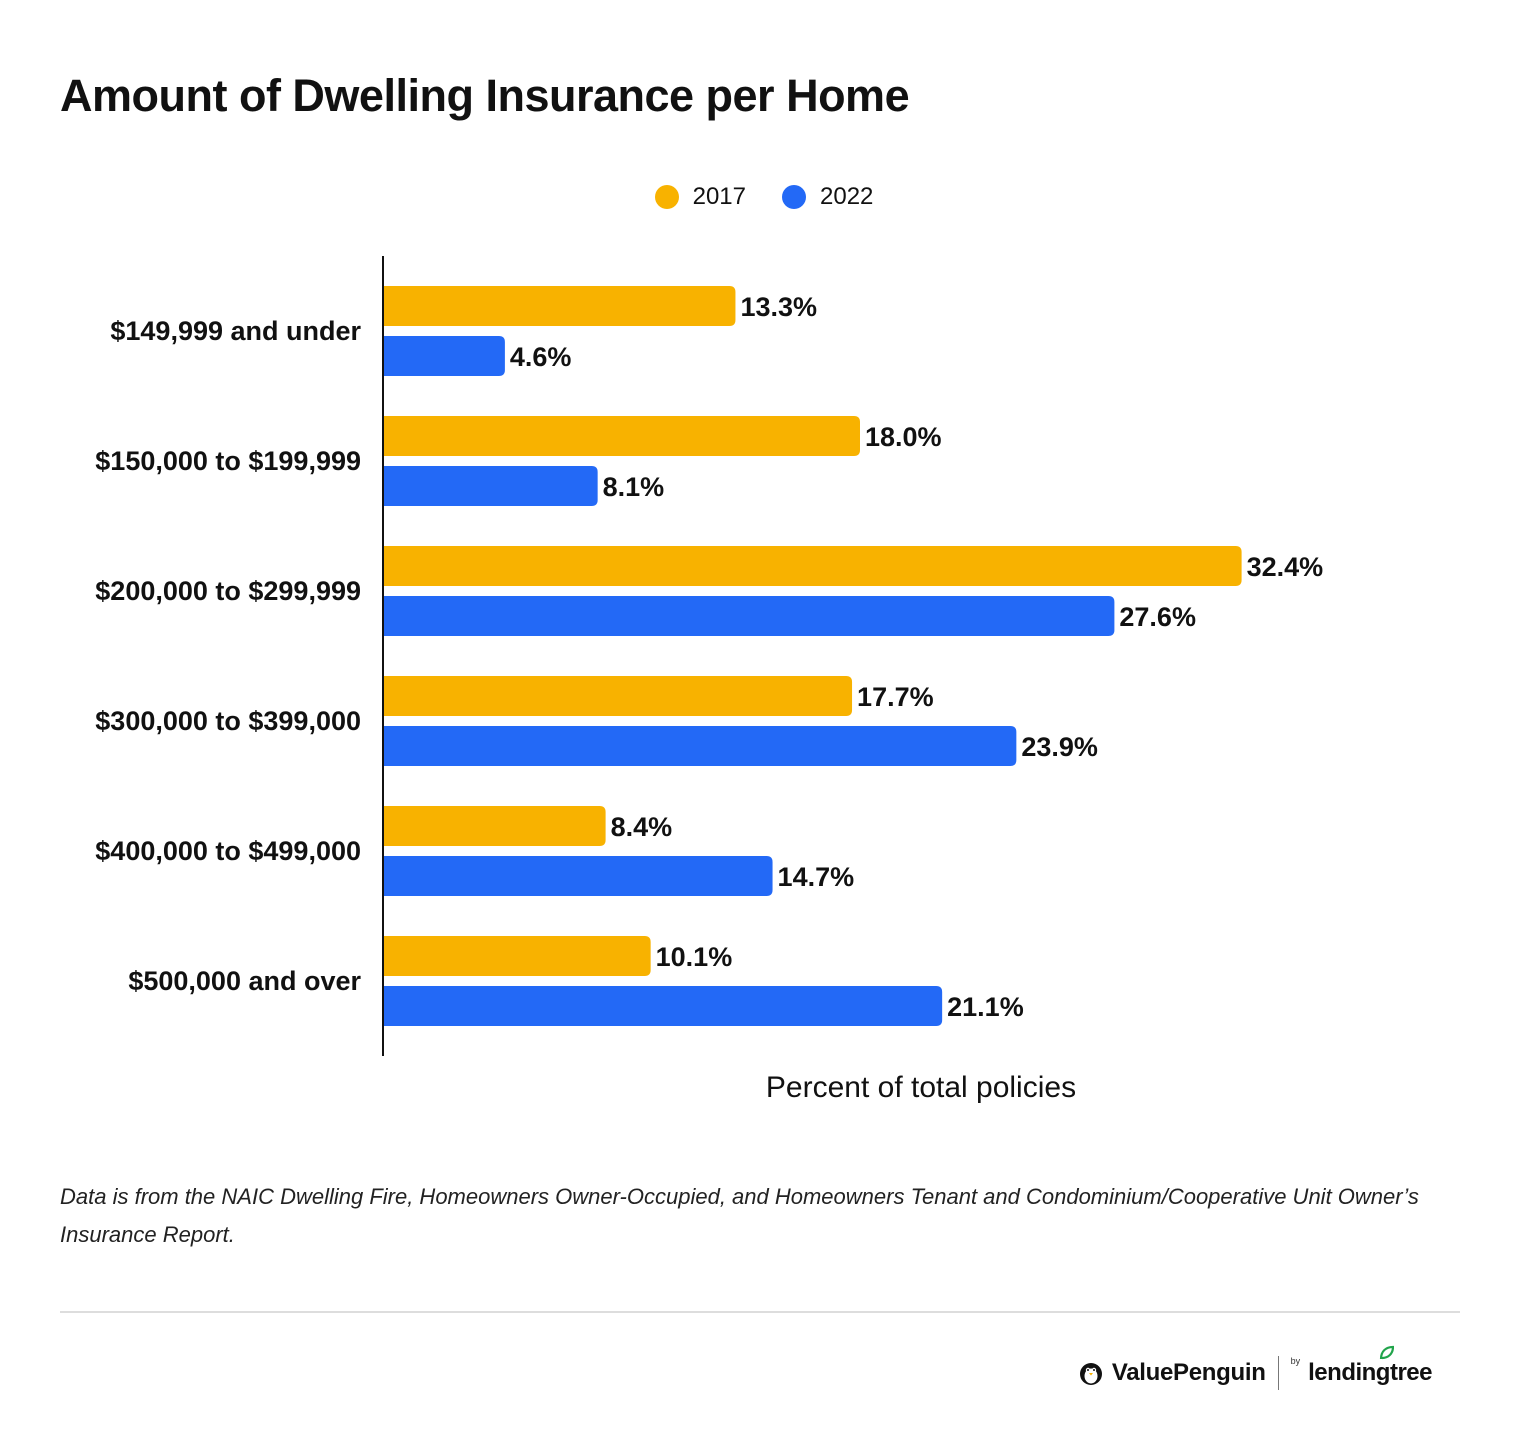 This screenshot has width=1520, height=1446. Describe the element at coordinates (719, 196) in the screenshot. I see `legend-label-2017: 2017` at that location.